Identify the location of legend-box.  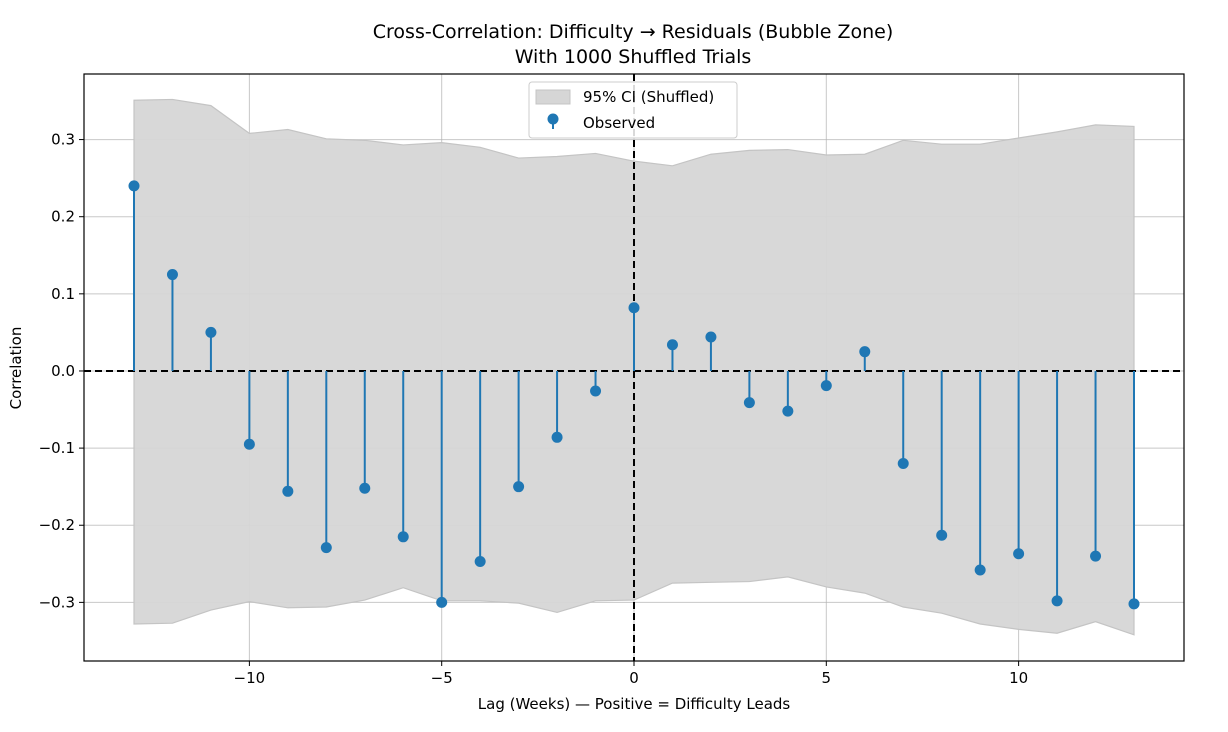
(633, 110).